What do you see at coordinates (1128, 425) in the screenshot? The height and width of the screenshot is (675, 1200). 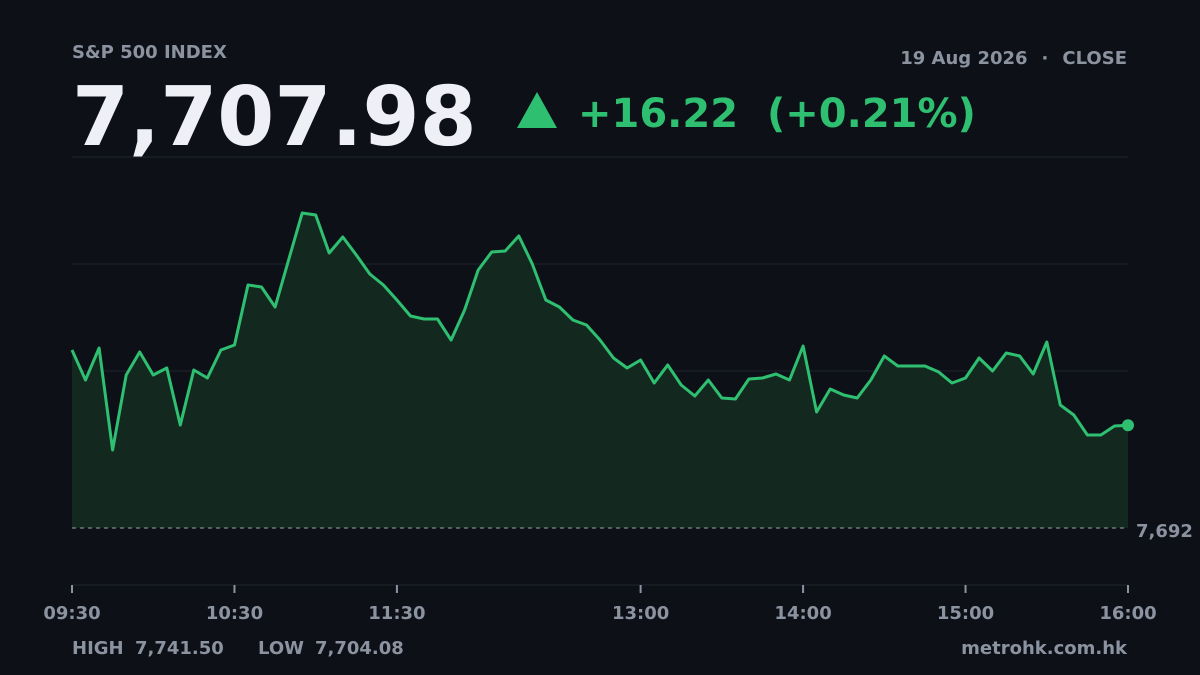 I see `last-point` at bounding box center [1128, 425].